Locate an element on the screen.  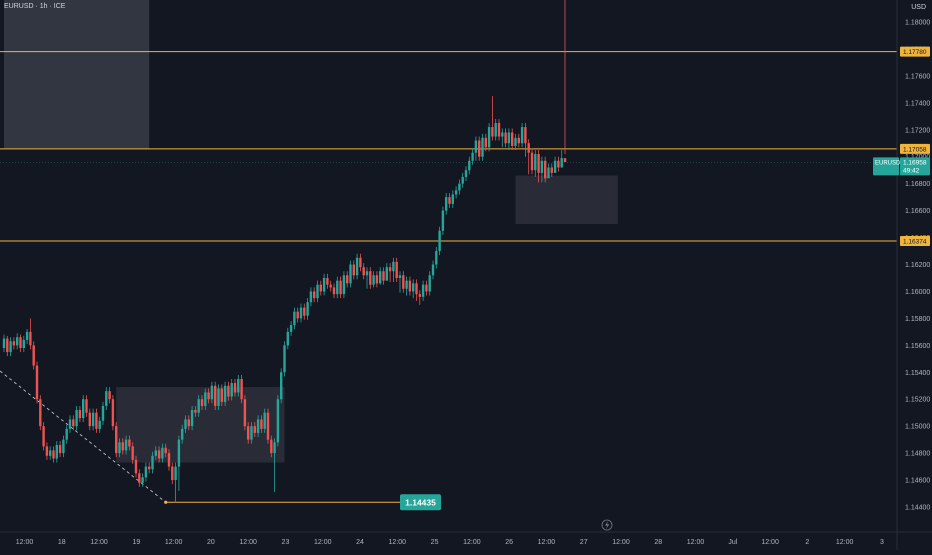
currency-label: USD is located at coordinates (918, 7).